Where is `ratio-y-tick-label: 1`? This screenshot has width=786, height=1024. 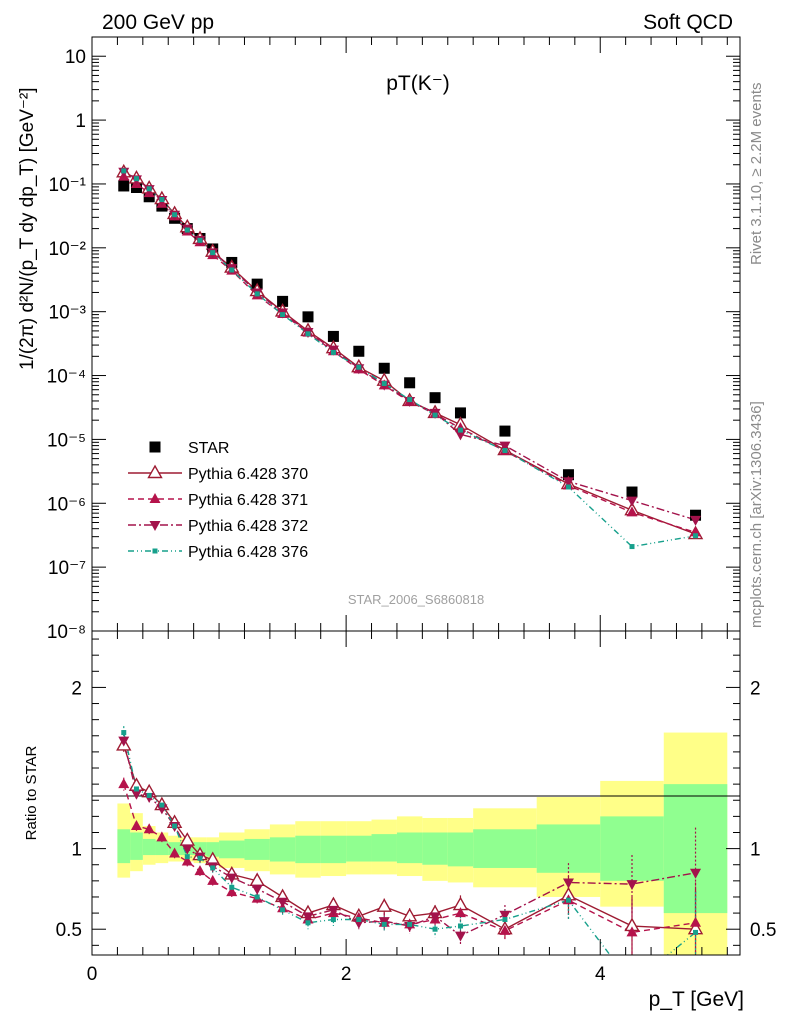
ratio-y-tick-label: 1 is located at coordinates (76, 850).